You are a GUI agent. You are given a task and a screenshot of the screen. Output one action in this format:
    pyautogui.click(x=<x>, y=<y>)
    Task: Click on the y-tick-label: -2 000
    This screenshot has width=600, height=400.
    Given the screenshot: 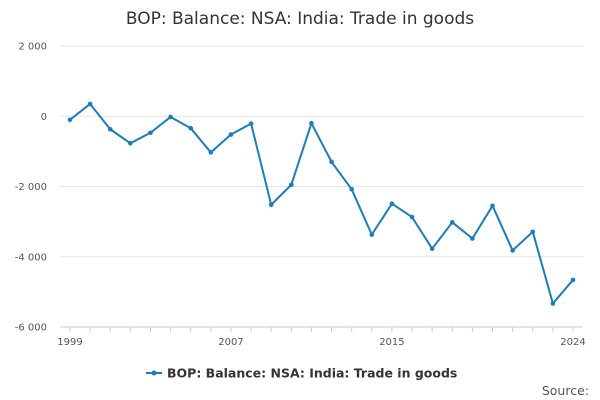 What is the action you would take?
    pyautogui.click(x=31, y=187)
    